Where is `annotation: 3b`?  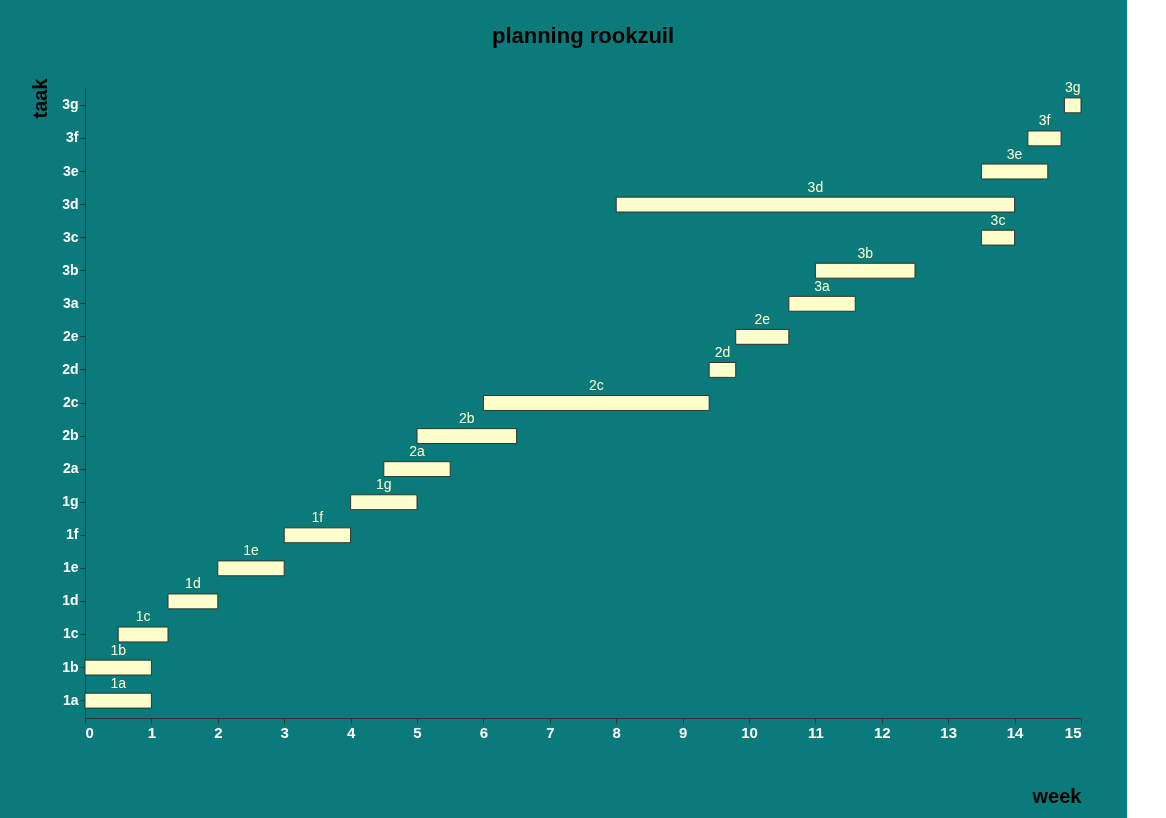
annotation: 3b is located at coordinates (865, 252).